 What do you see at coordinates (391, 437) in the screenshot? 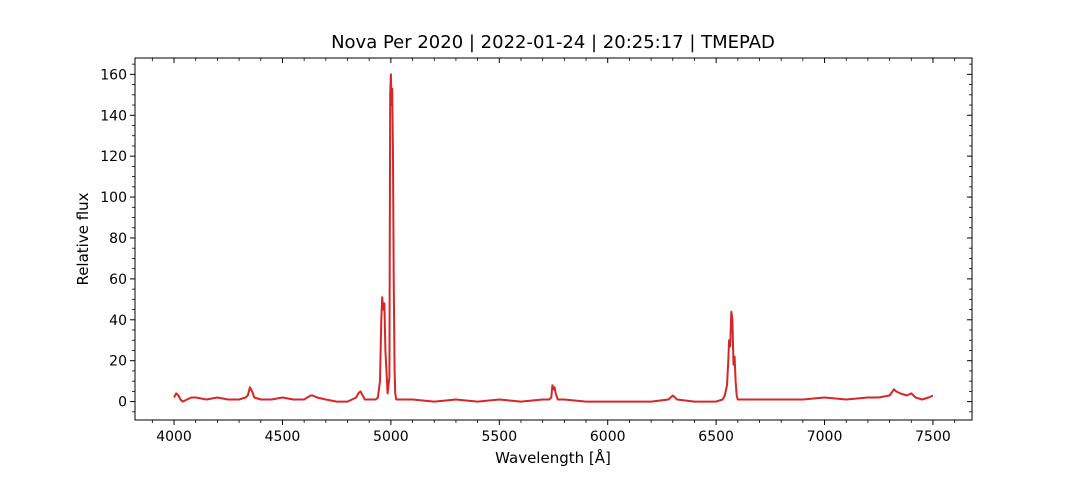
I see `x-tick-label: 5000` at bounding box center [391, 437].